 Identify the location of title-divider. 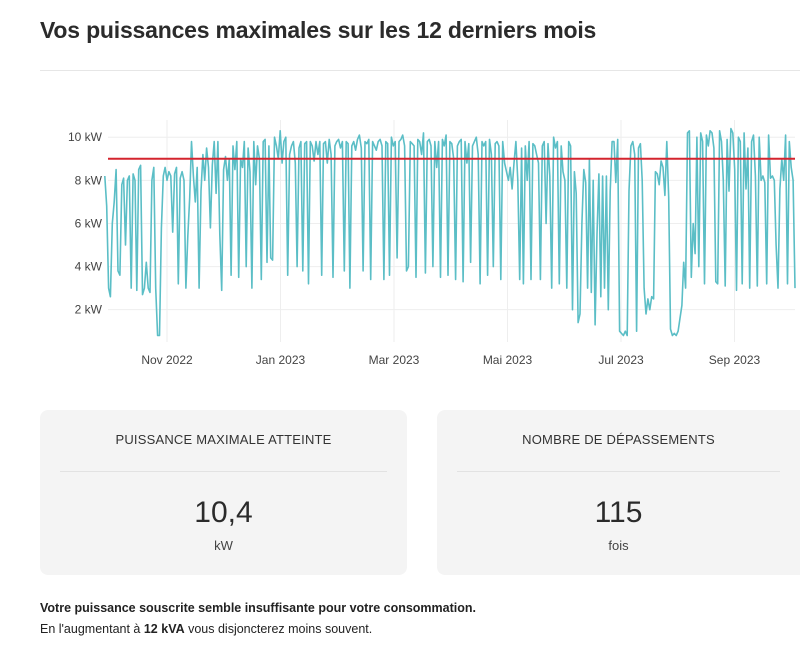
(420, 70).